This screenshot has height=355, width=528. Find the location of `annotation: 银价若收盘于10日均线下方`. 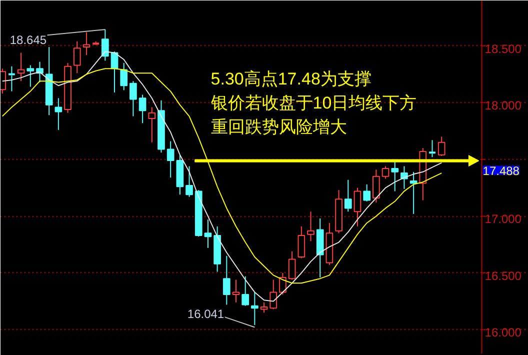

annotation: 银价若收盘于10日均线下方 is located at coordinates (313, 103).